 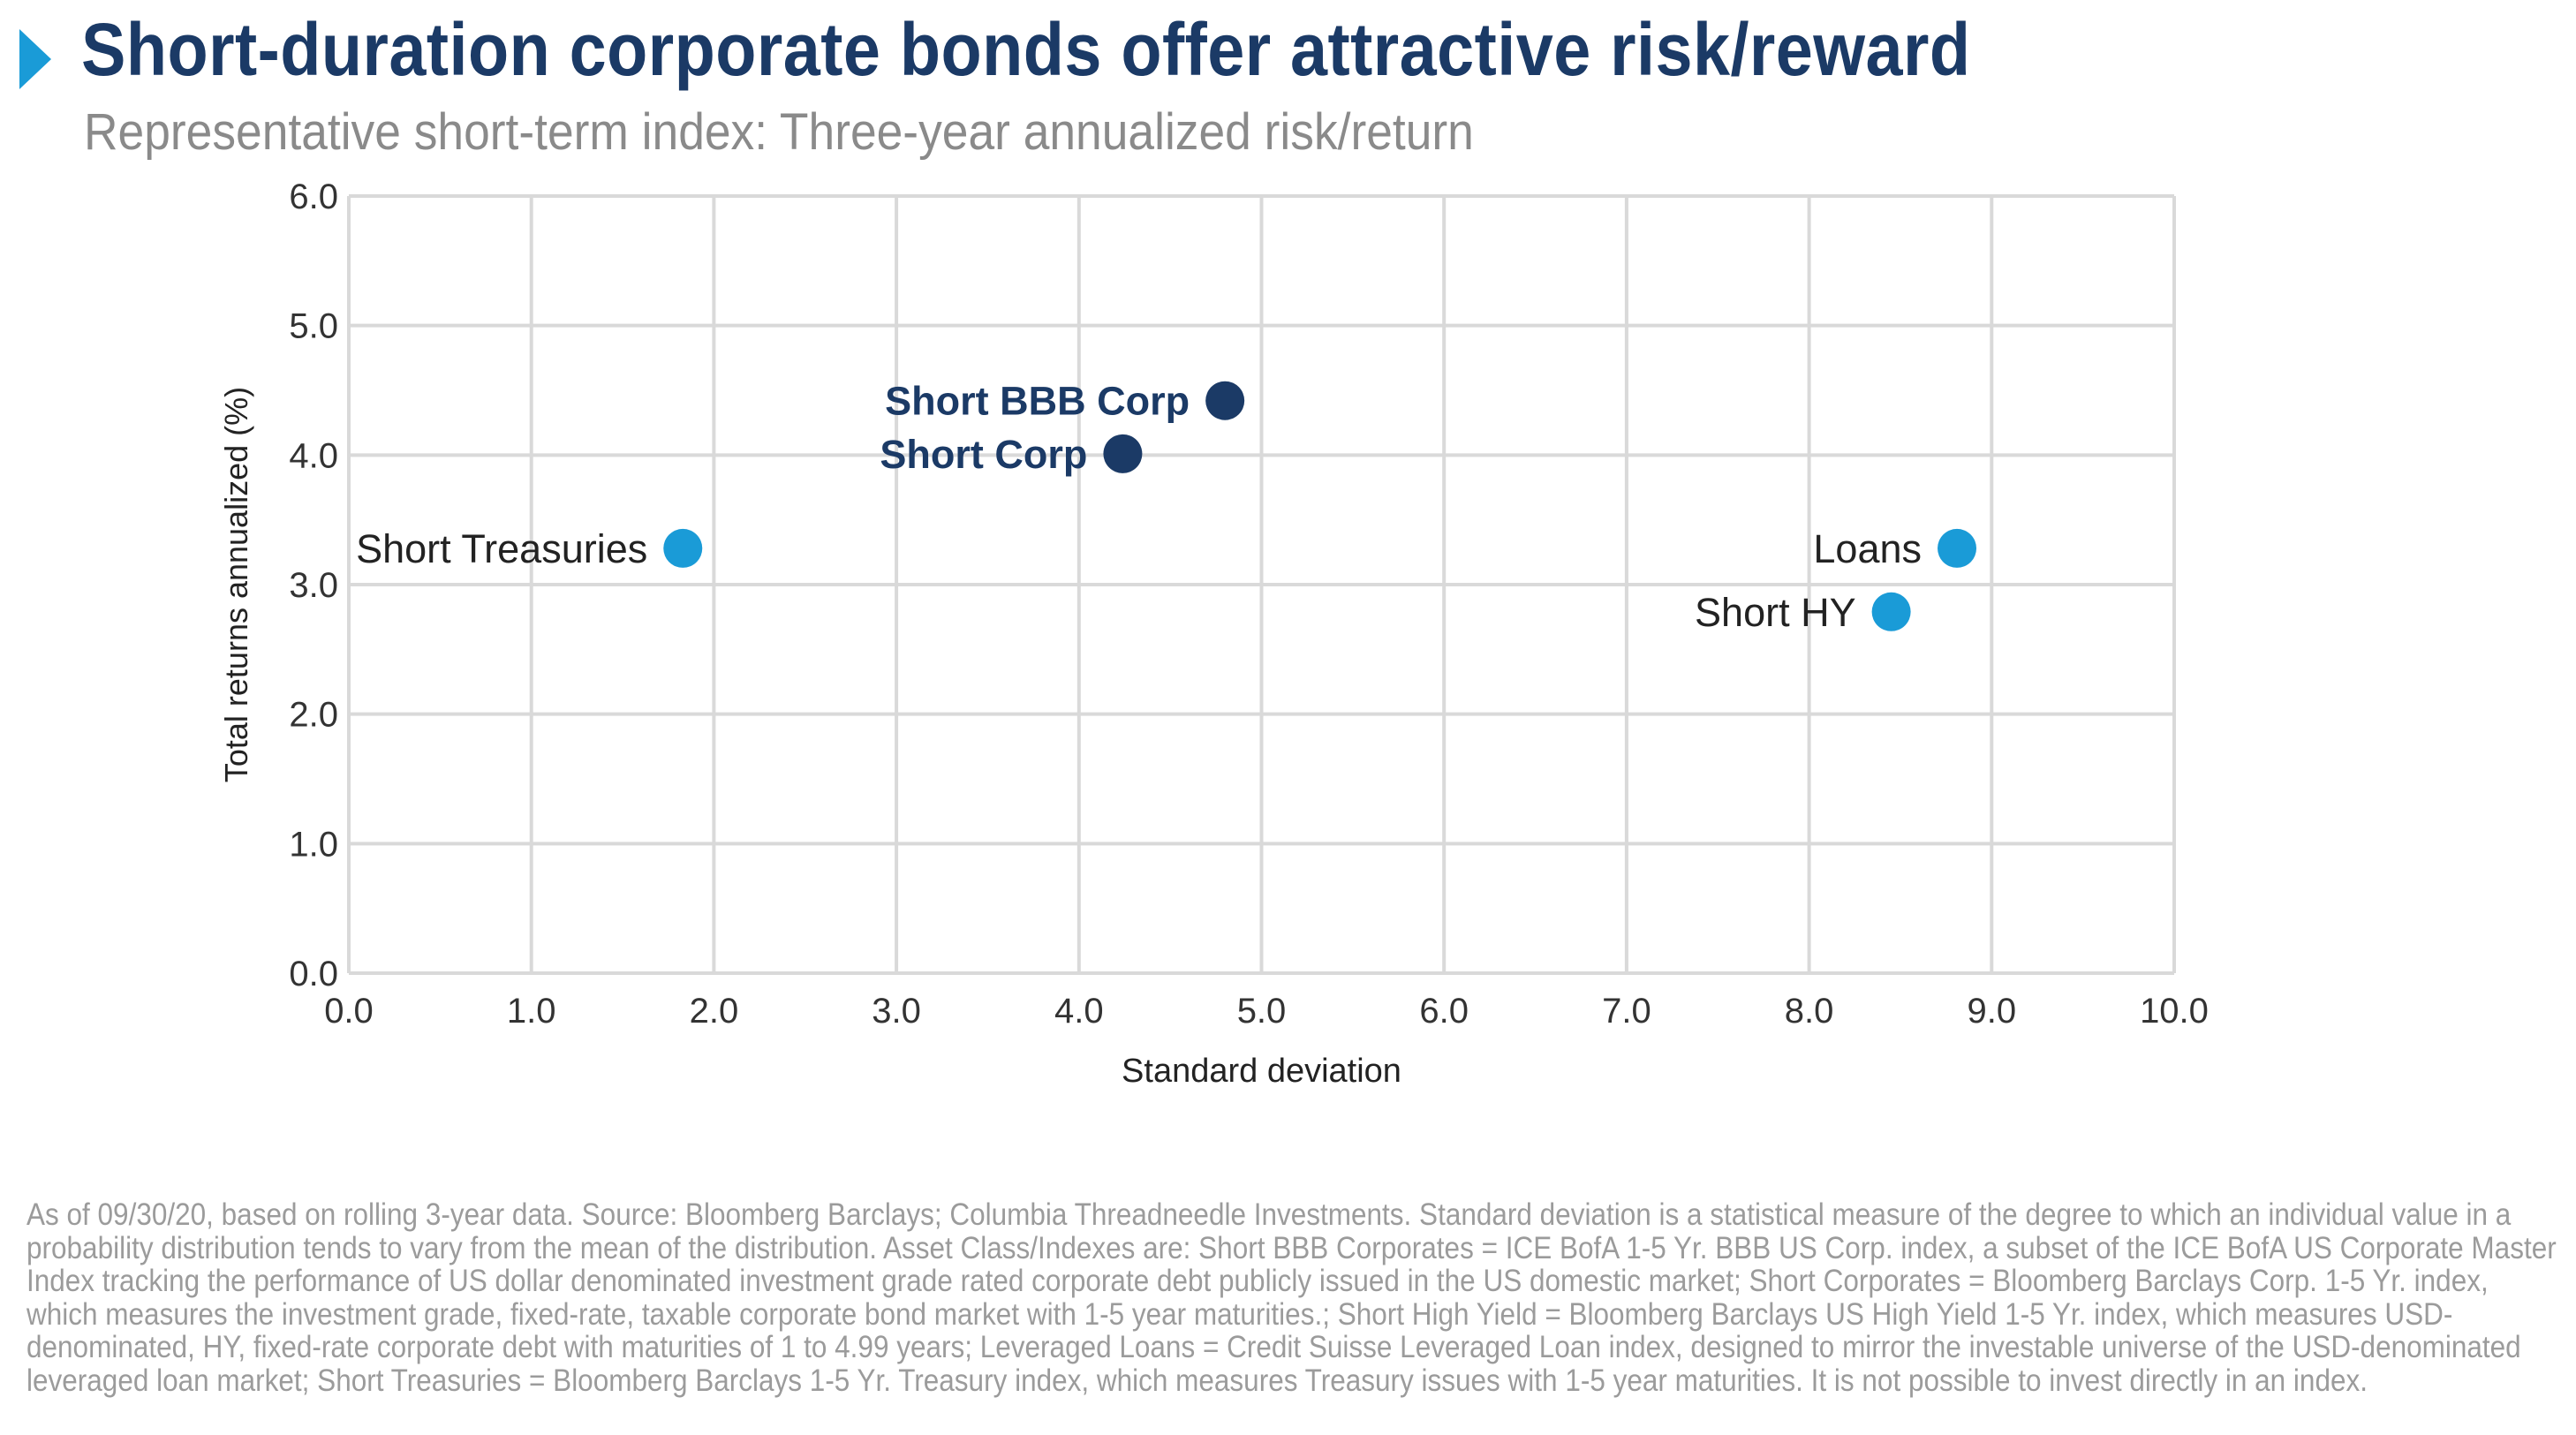 I want to click on x-tick-label: 2.0, so click(x=714, y=1012).